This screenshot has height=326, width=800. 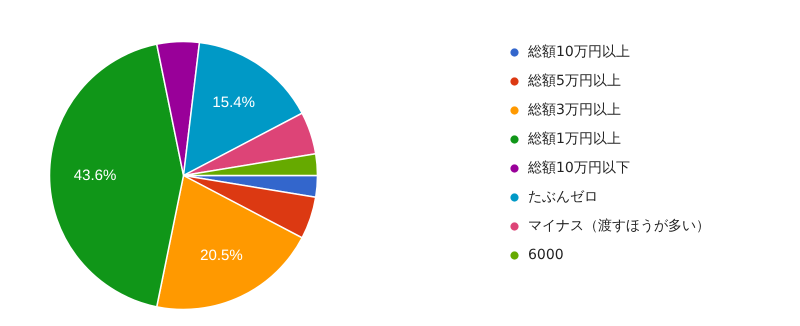 I want to click on data-label: 43.6%, so click(x=95, y=175).